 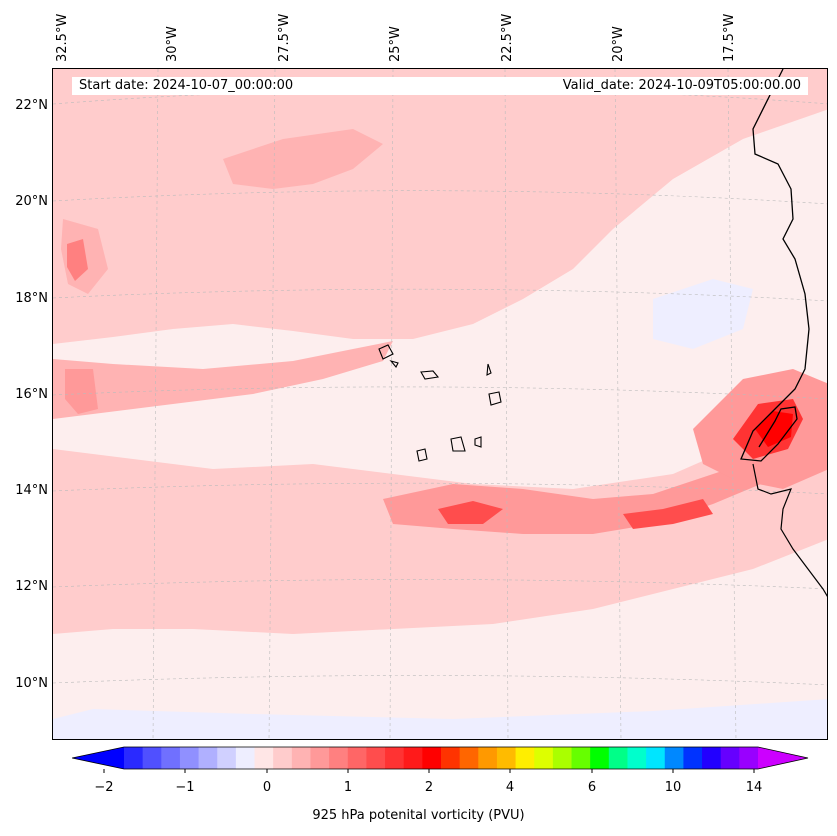 I want to click on cb-tick-label-2: 2, so click(x=429, y=787).